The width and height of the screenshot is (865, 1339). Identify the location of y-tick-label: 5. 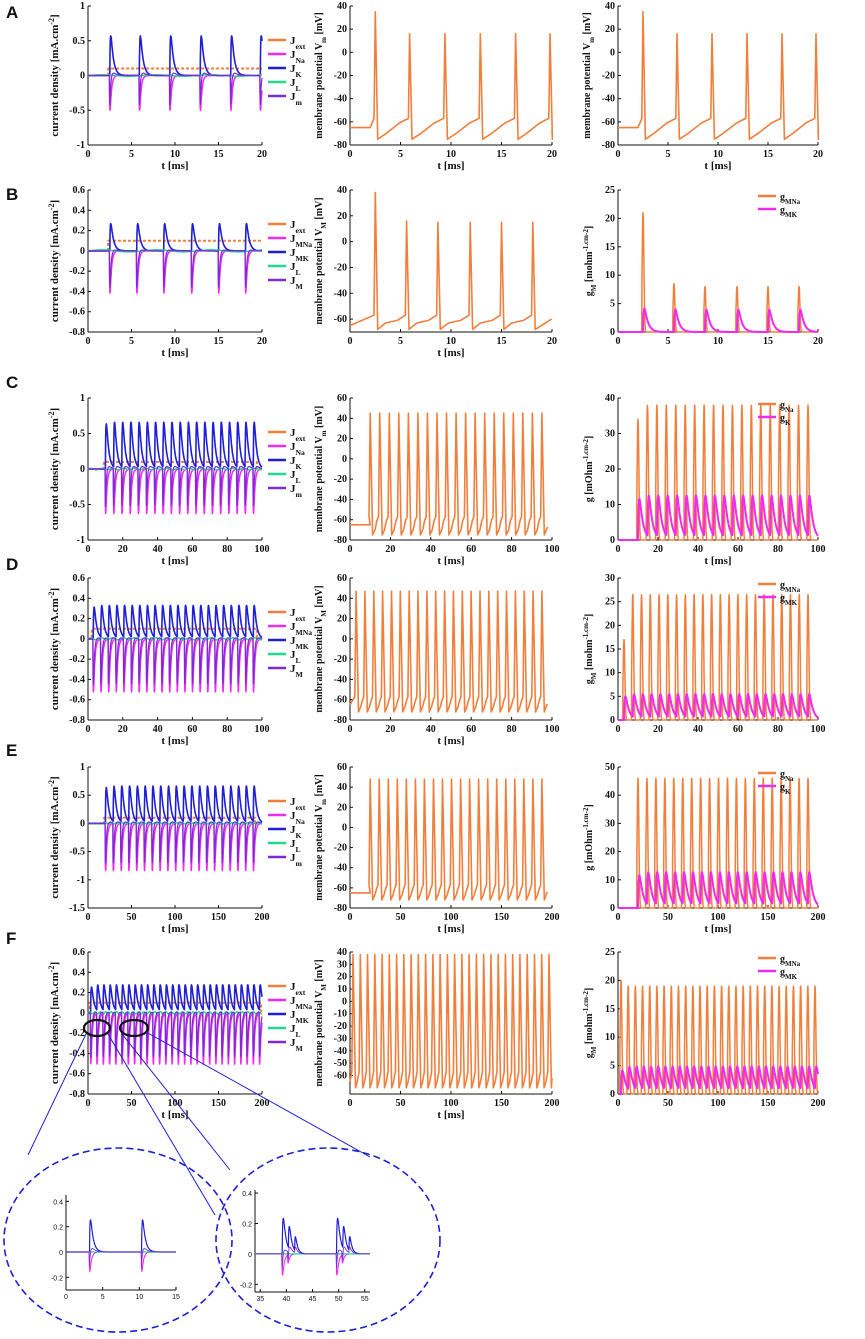
(612, 304).